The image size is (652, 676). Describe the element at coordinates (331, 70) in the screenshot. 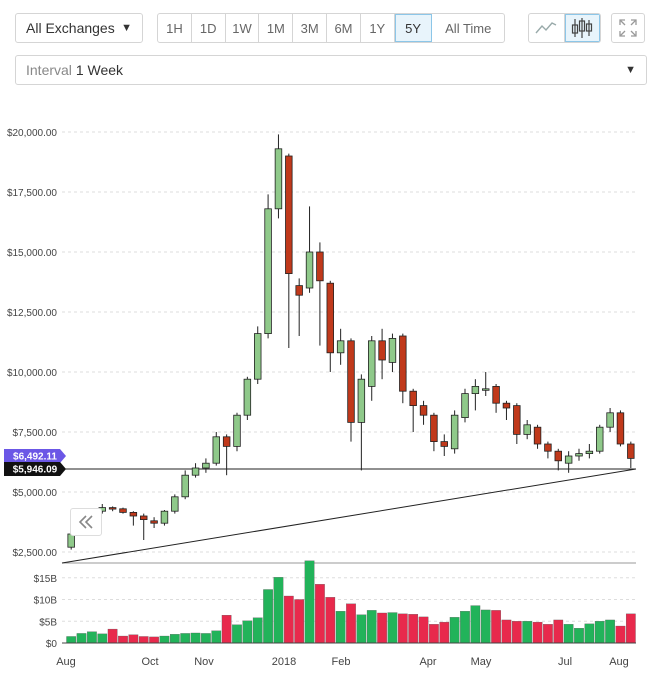

I see `interval-select: Interval 1 Week ▼` at that location.